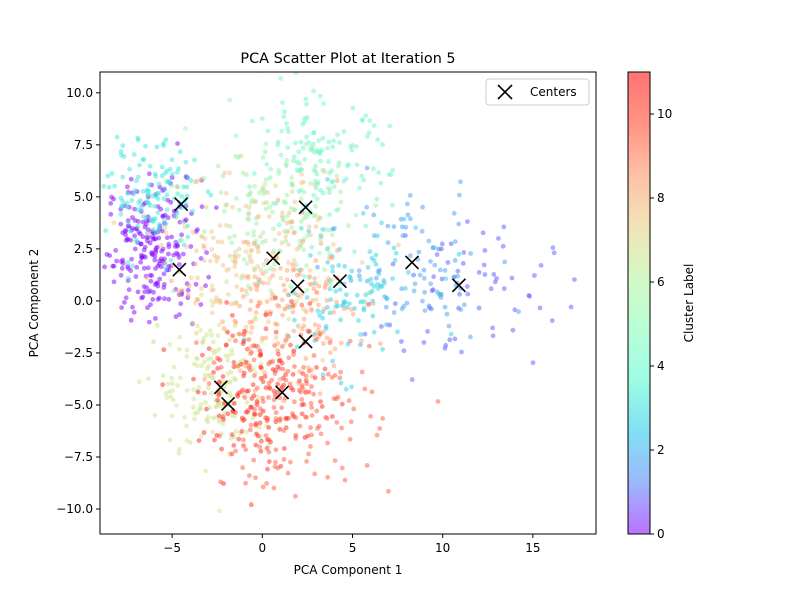  What do you see at coordinates (347, 59) in the screenshot?
I see `chart-title: PCA Scatter Plot at Iteration 5` at bounding box center [347, 59].